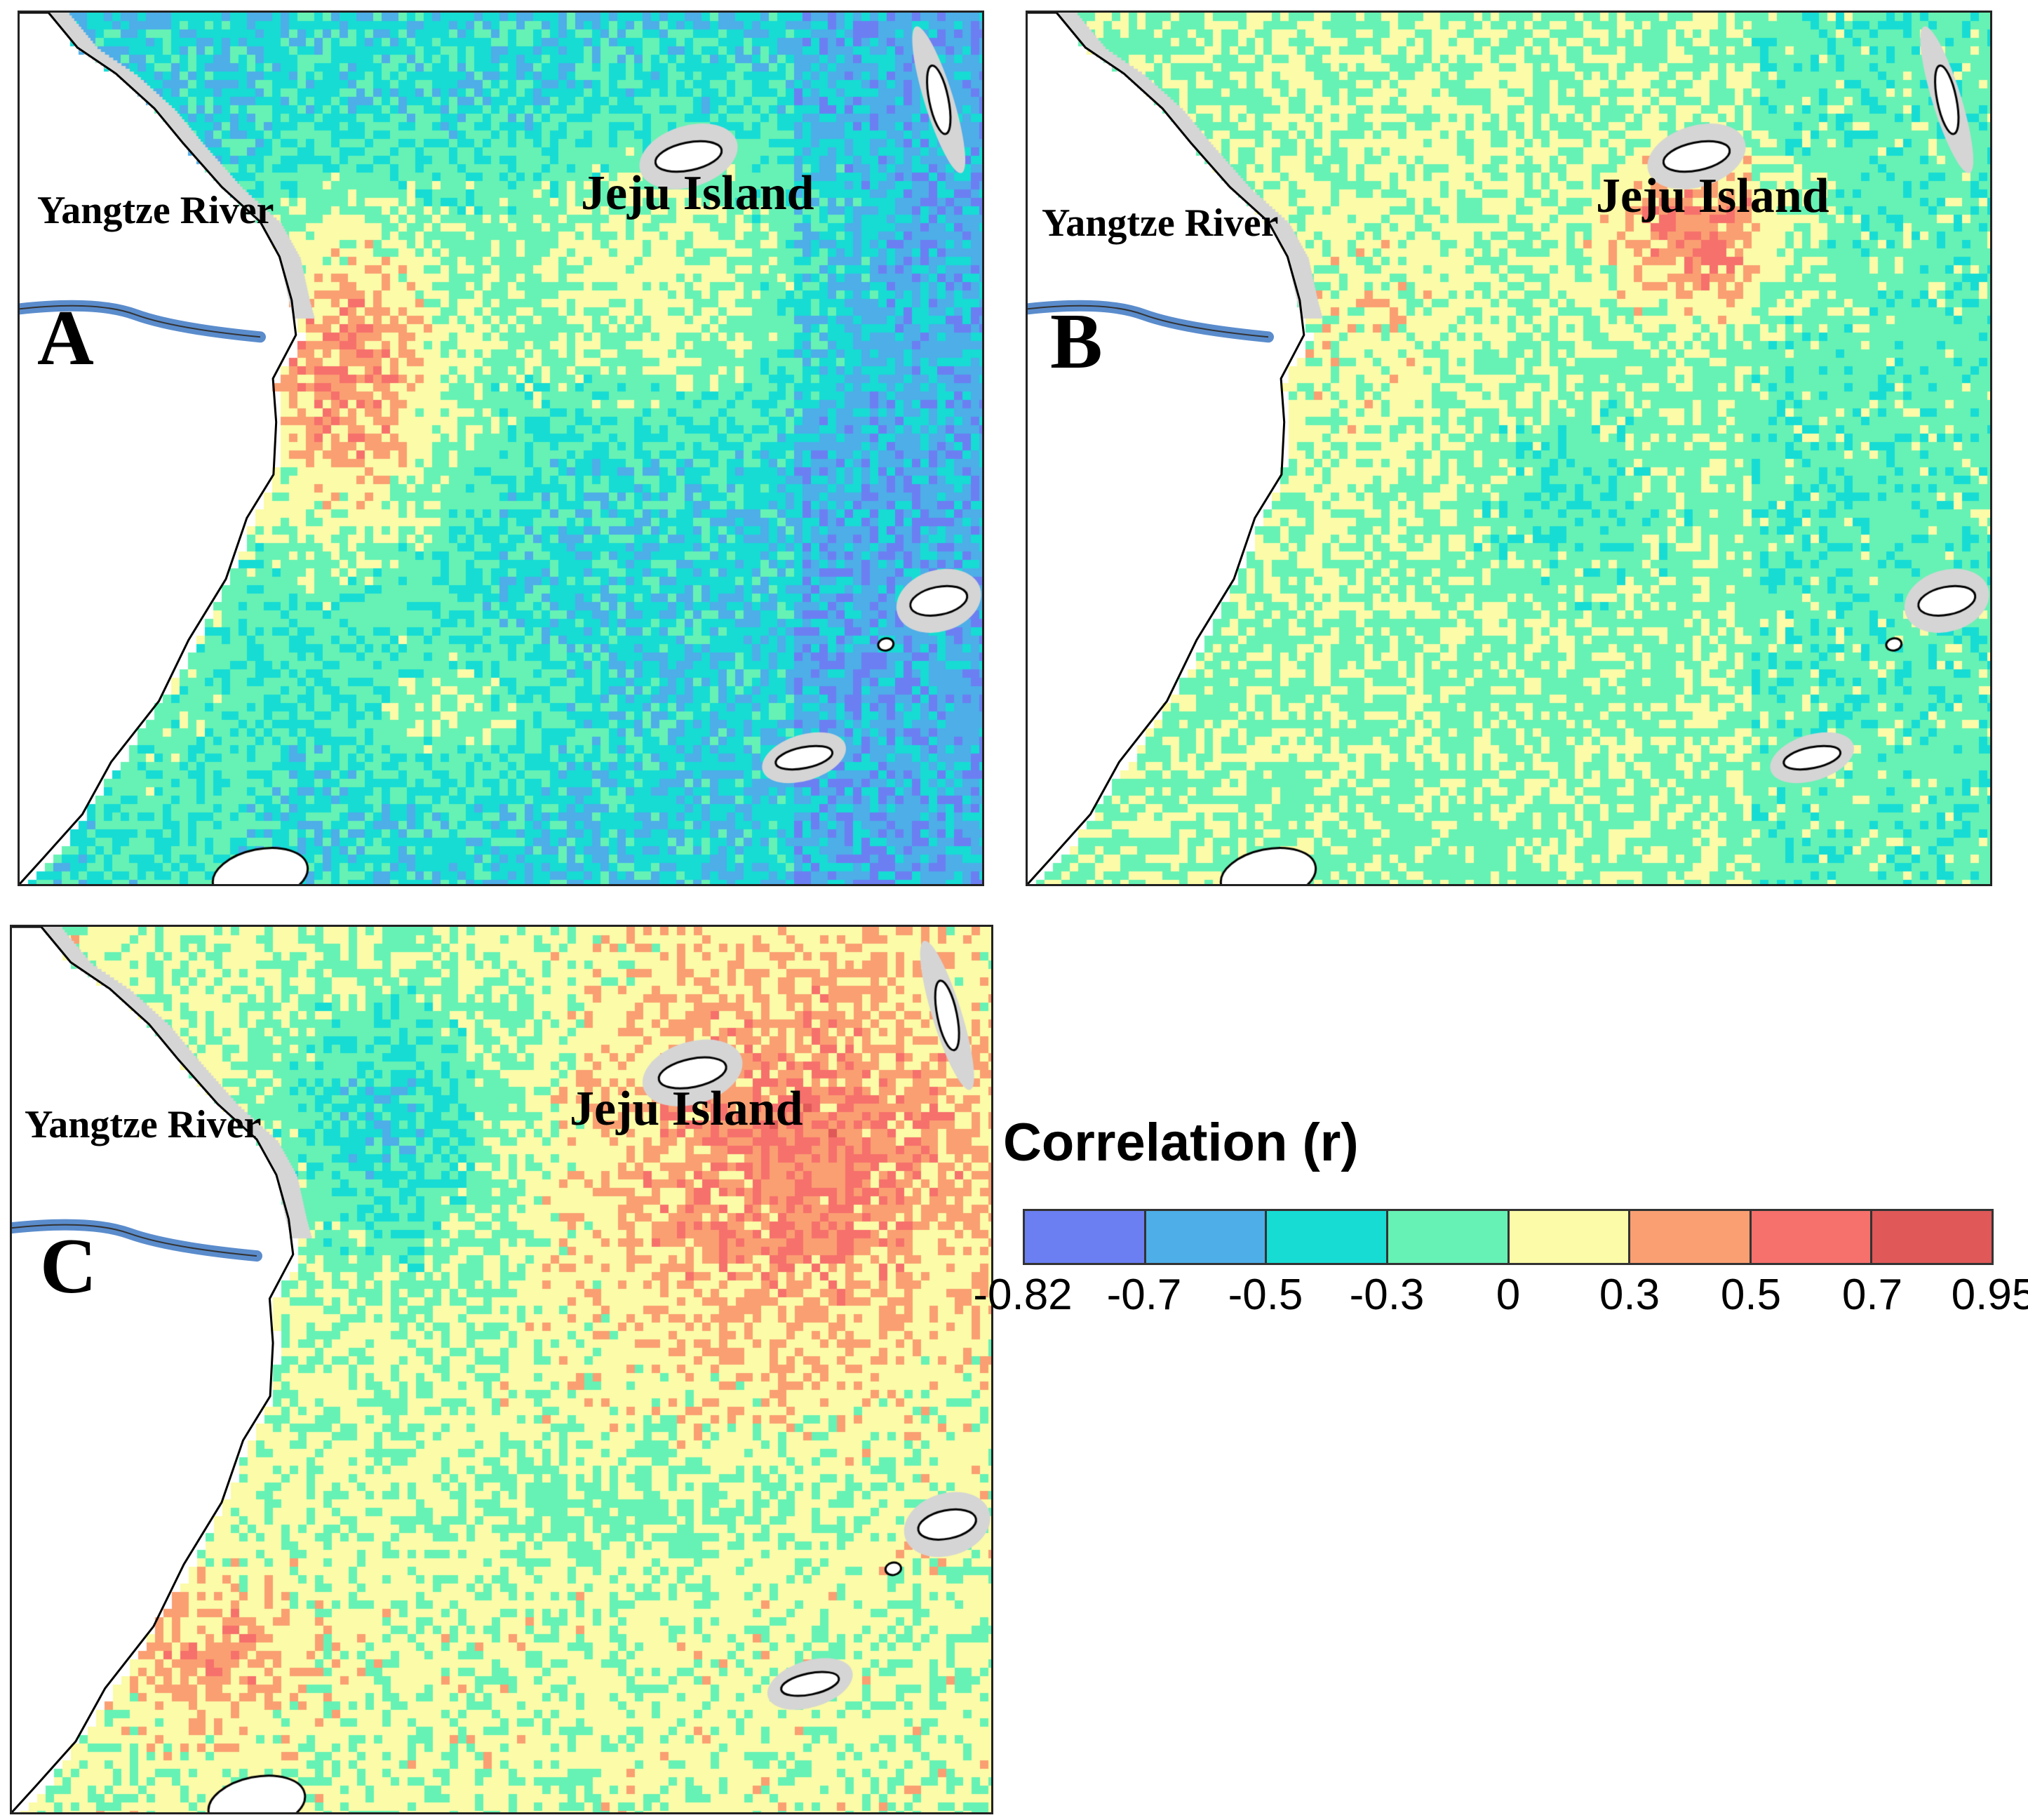 The width and height of the screenshot is (2028, 1820). I want to click on panel-letter-c: C, so click(68, 1266).